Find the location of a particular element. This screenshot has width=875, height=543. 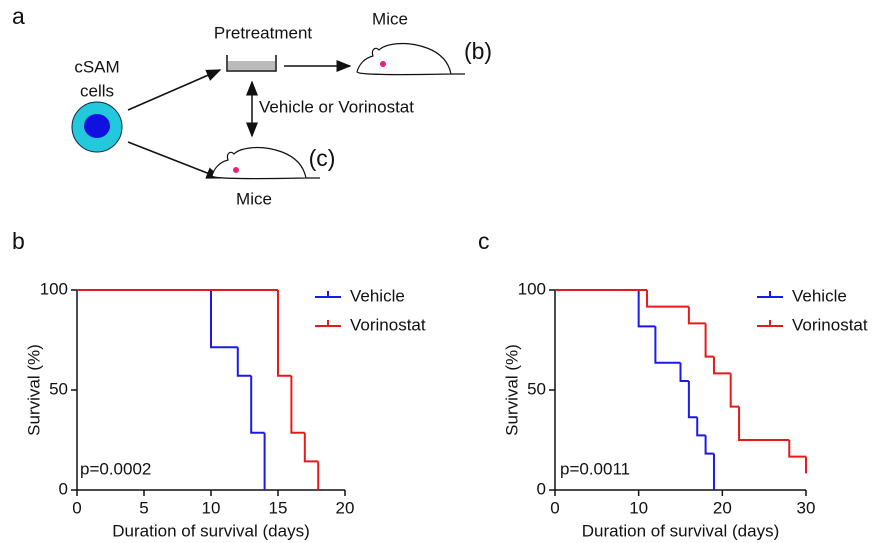

x-tick-label: 15 is located at coordinates (278, 507).